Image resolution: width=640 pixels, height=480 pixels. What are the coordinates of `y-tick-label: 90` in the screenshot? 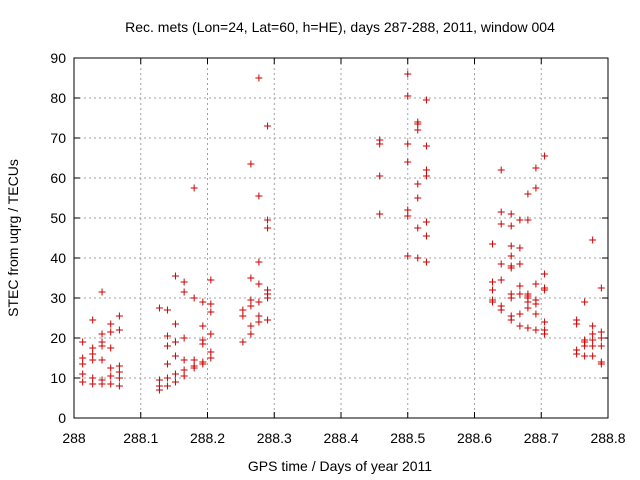 It's located at (58, 58).